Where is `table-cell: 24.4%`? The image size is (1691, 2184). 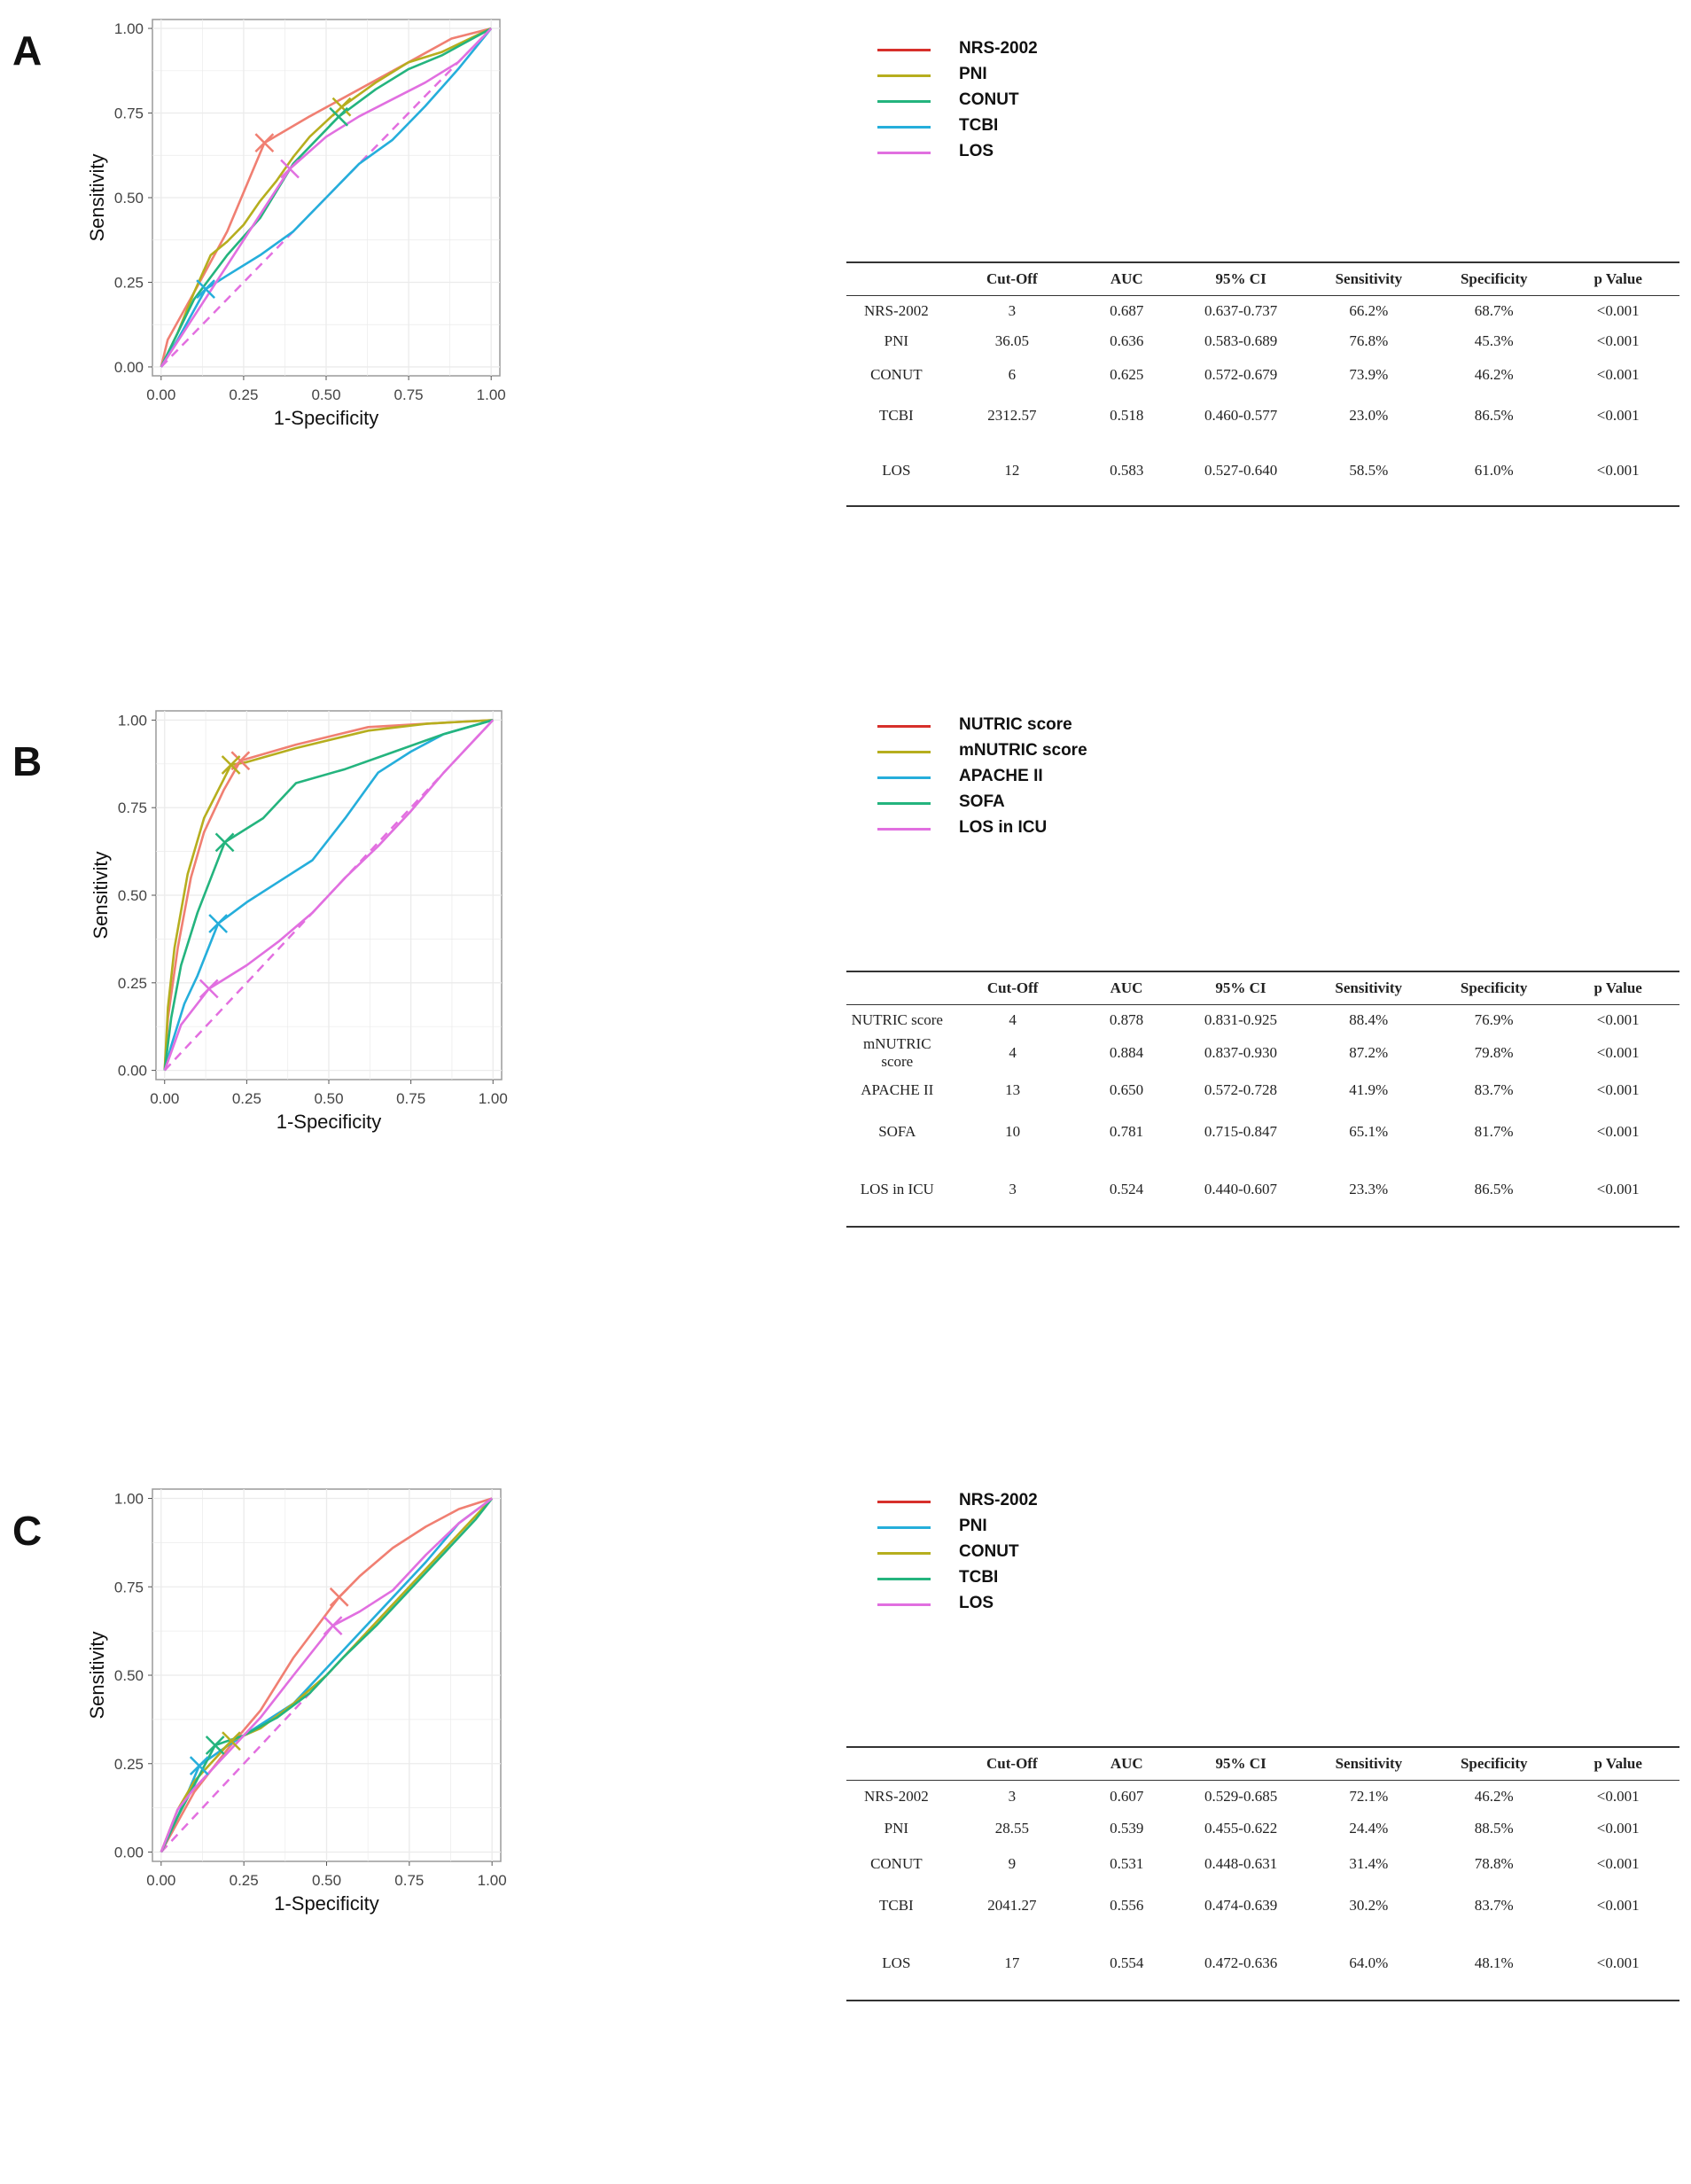 table-cell: 24.4% is located at coordinates (1369, 1828).